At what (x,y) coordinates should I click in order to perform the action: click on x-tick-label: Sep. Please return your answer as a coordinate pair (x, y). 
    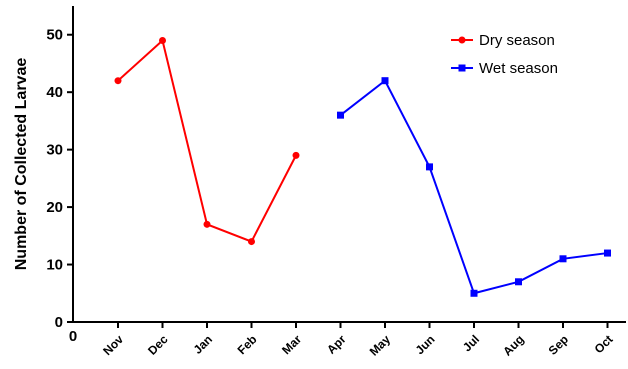
    Looking at the image, I should click on (558, 344).